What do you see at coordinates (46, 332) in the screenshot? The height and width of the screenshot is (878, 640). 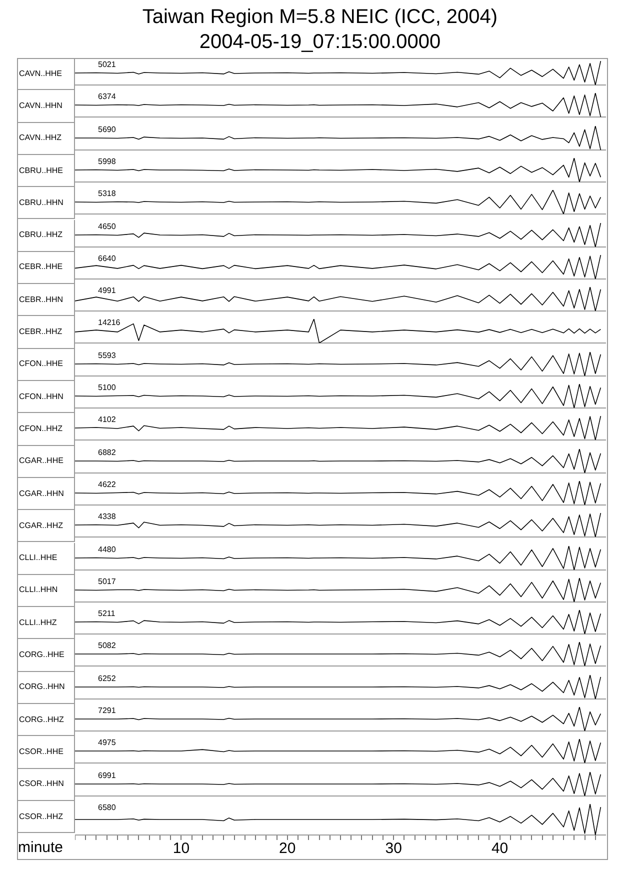 I see `y-axis-title: CEBR..HHZ` at bounding box center [46, 332].